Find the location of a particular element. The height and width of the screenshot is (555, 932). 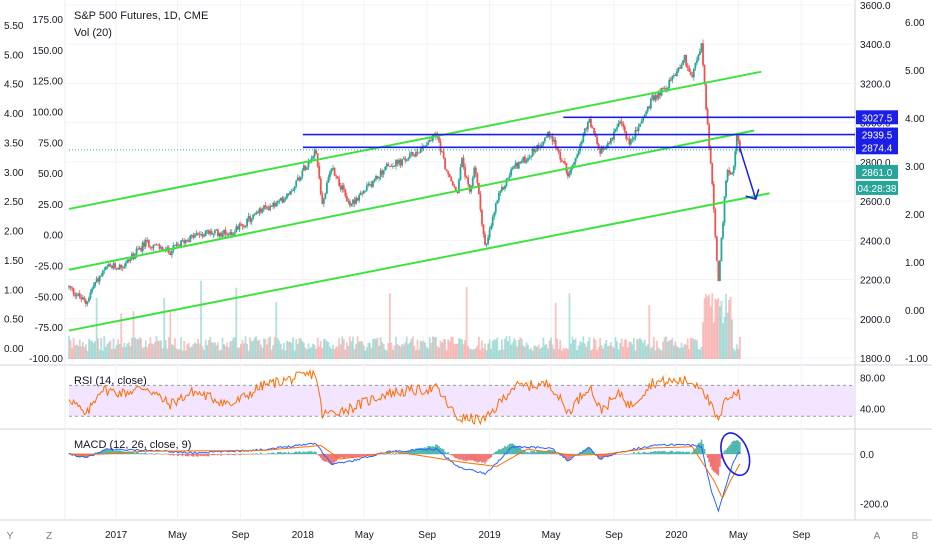

far-left-tick-label: 5.50 is located at coordinates (14, 26).